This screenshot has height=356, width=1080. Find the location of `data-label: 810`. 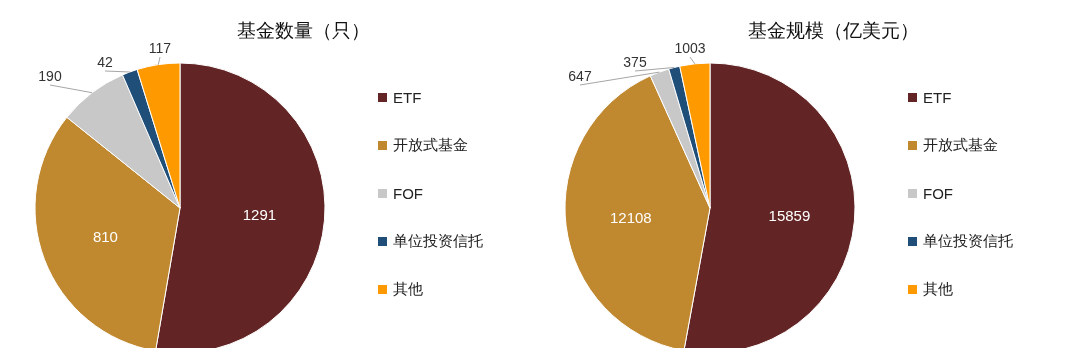

data-label: 810 is located at coordinates (105, 236).